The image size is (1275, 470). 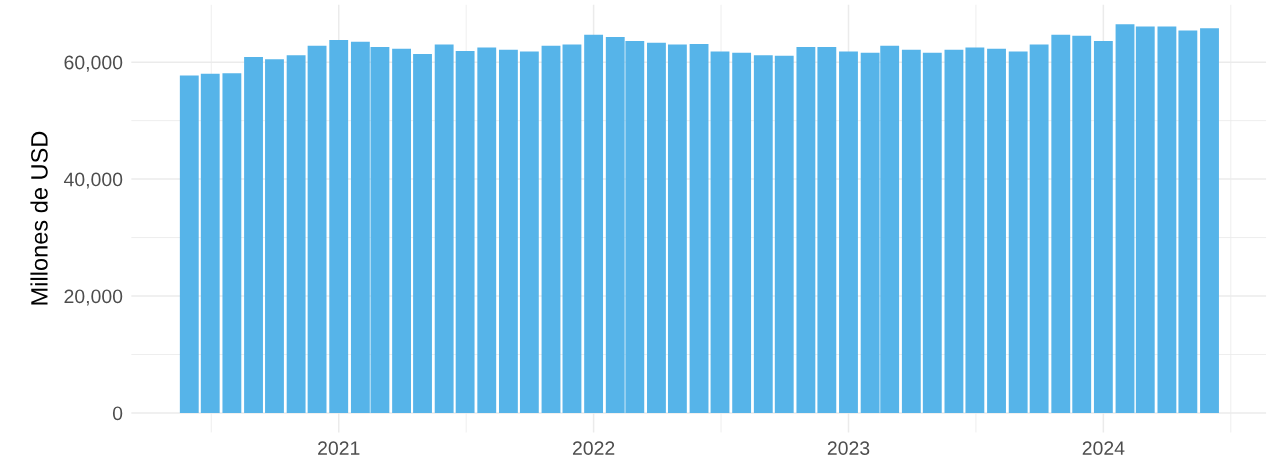 I want to click on x-tick-label: 2021, so click(x=339, y=448).